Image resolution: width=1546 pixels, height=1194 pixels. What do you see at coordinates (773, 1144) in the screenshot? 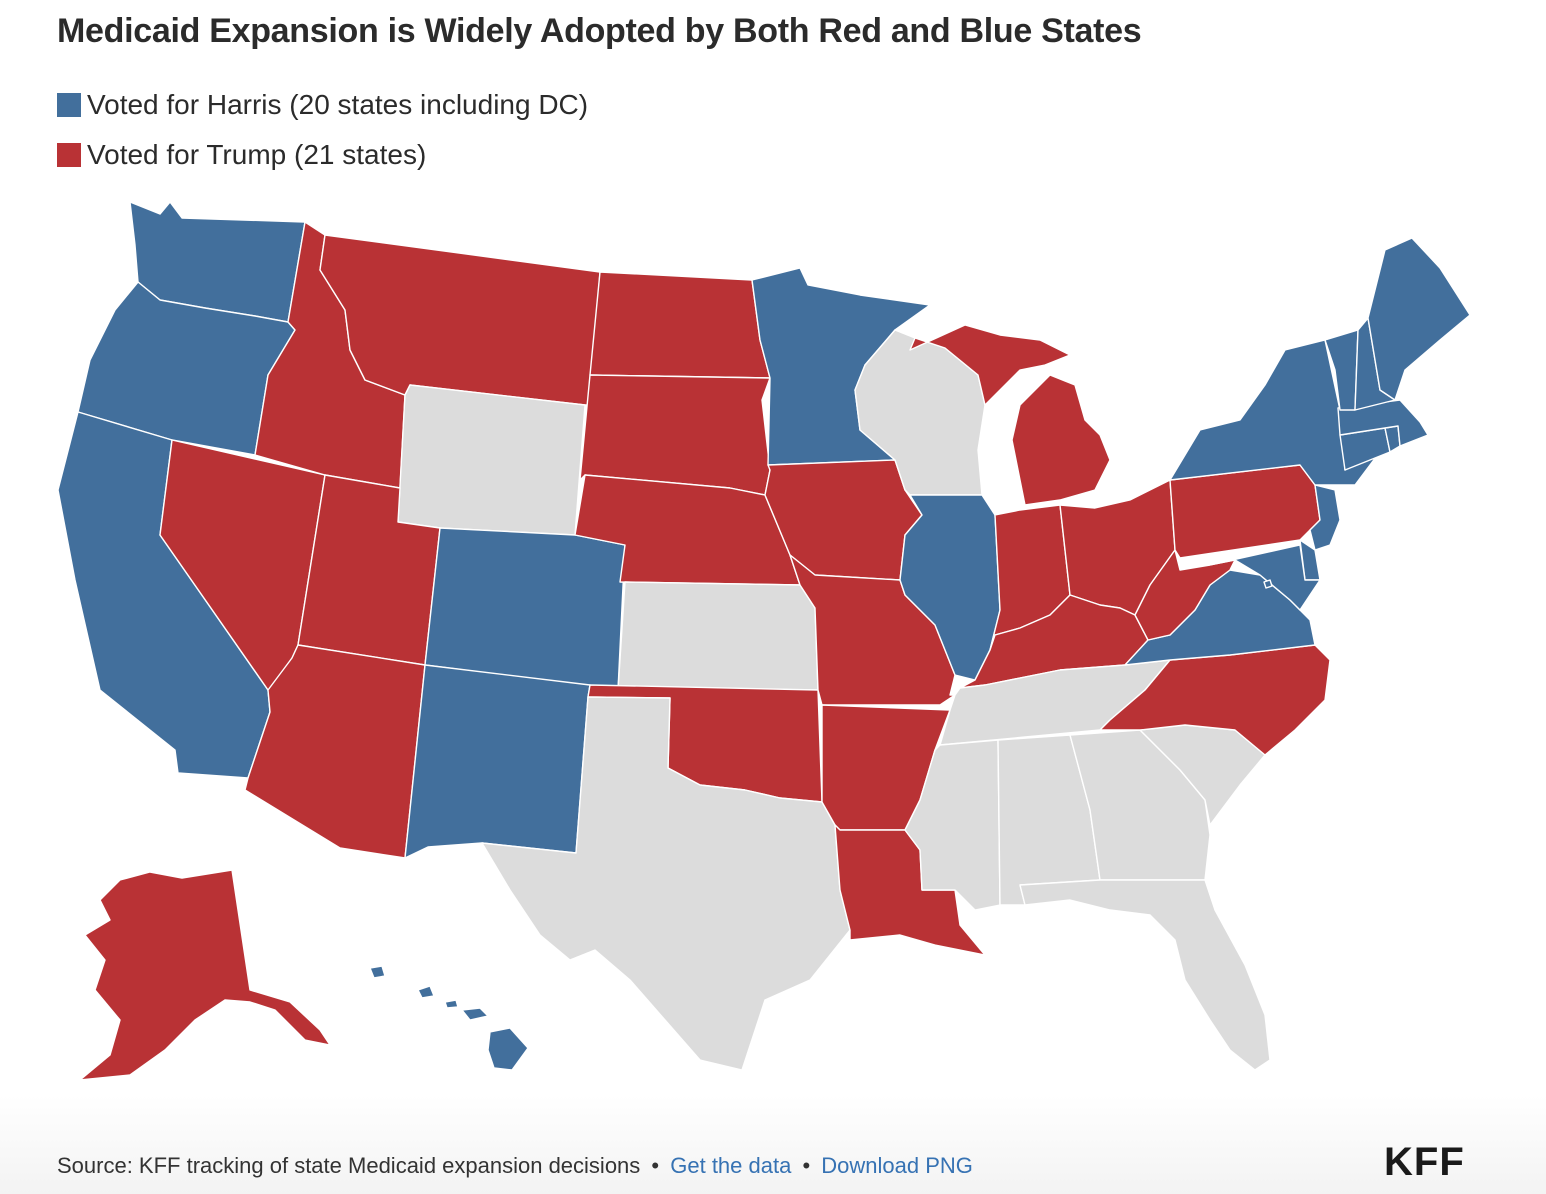
I see `footer-band` at bounding box center [773, 1144].